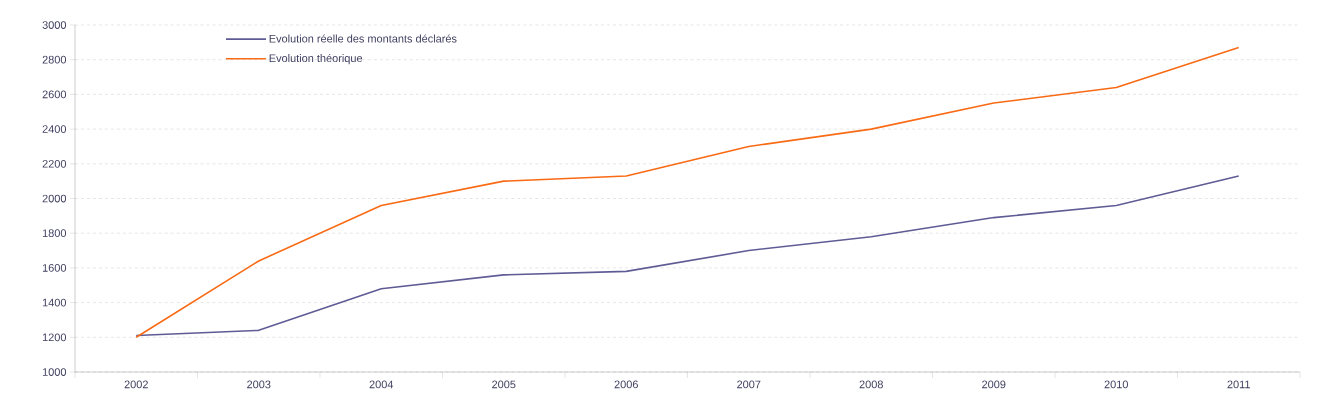  I want to click on y-tick-label: 2000, so click(54, 198).